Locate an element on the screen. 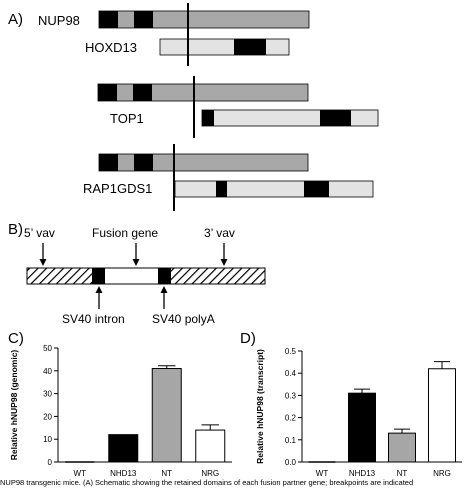  hoxd13-bar is located at coordinates (224, 47).